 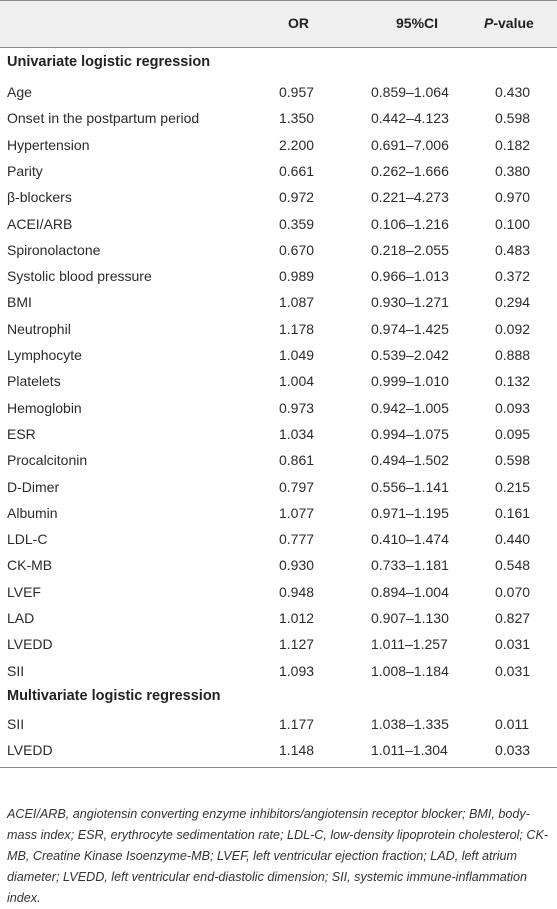 I want to click on row-p-value: 0.182, so click(x=513, y=144).